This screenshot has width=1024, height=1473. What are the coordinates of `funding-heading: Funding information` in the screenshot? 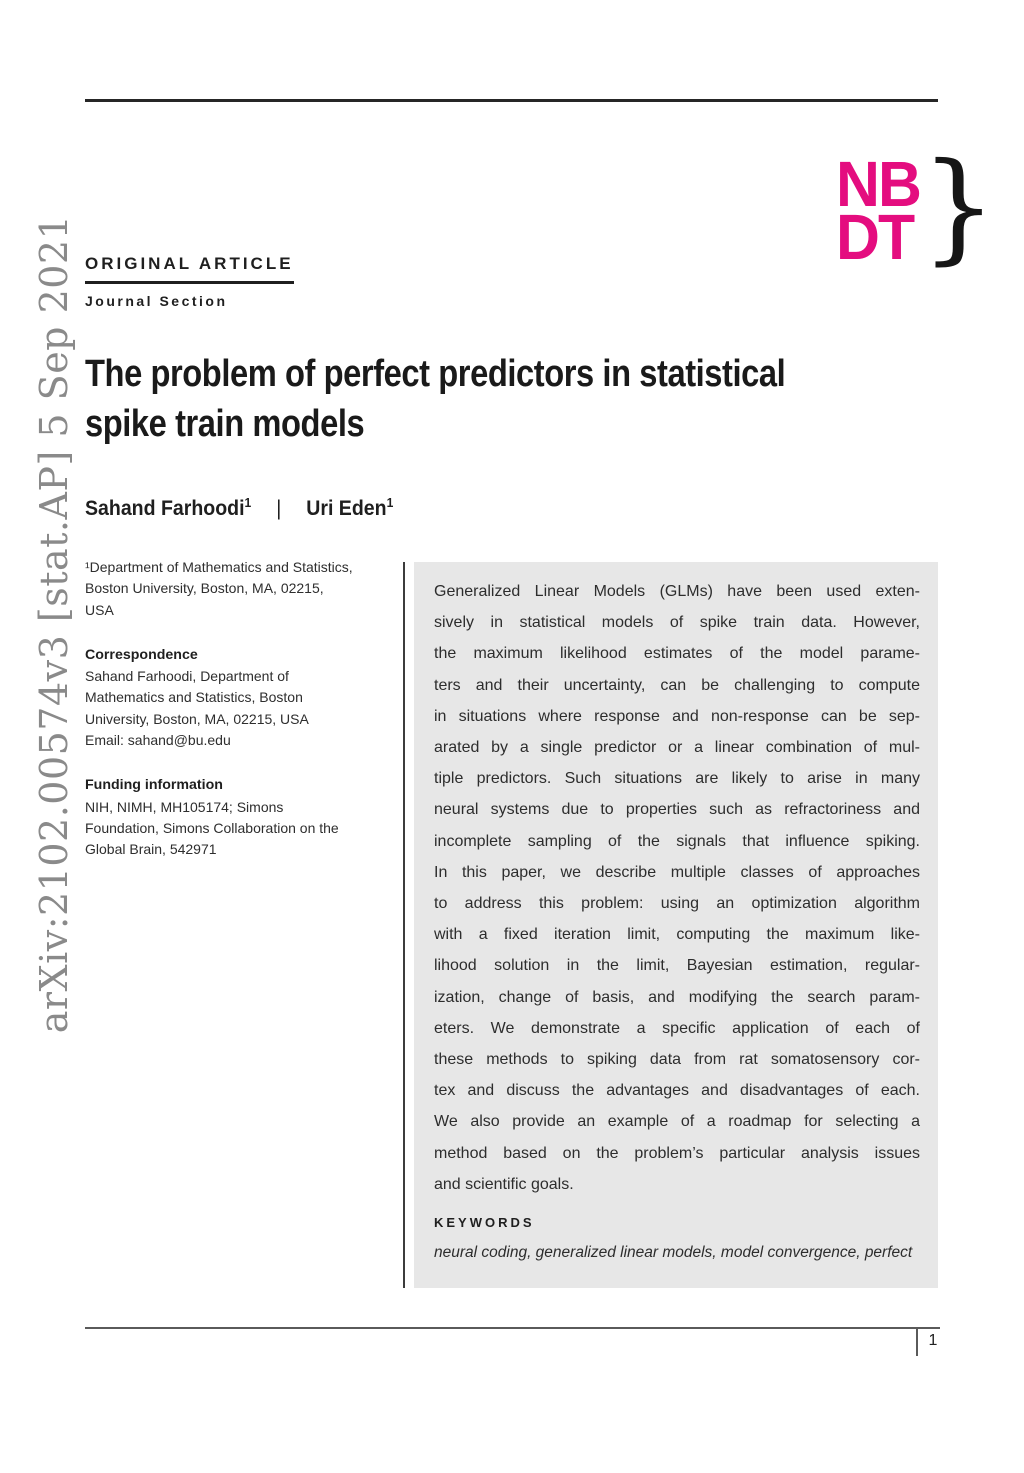 It's located at (154, 785).